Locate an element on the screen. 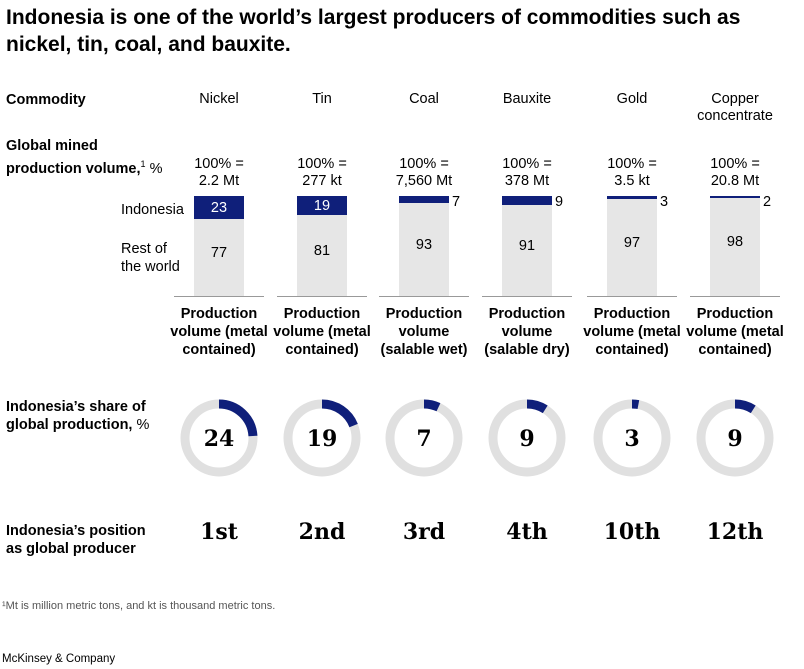 Image resolution: width=804 pixels, height=669 pixels. indonesia-legend-label: Indonesia is located at coordinates (152, 210).